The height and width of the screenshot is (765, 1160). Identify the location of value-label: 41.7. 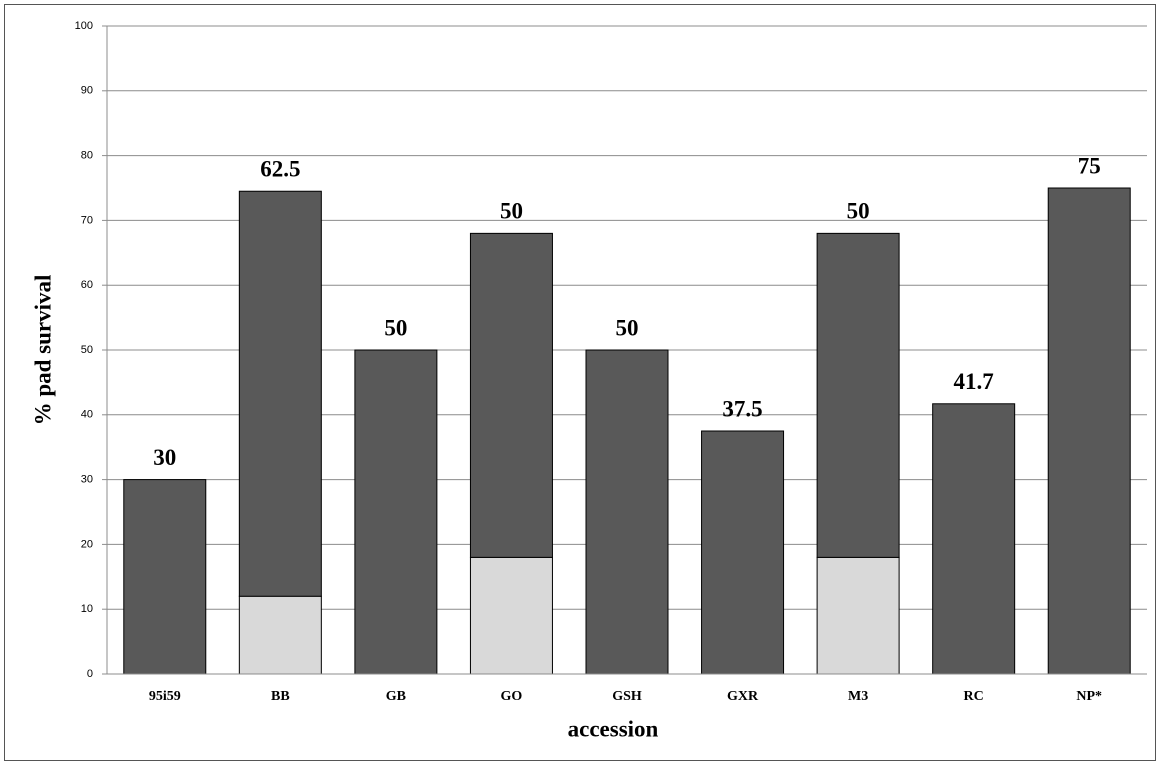
(974, 381).